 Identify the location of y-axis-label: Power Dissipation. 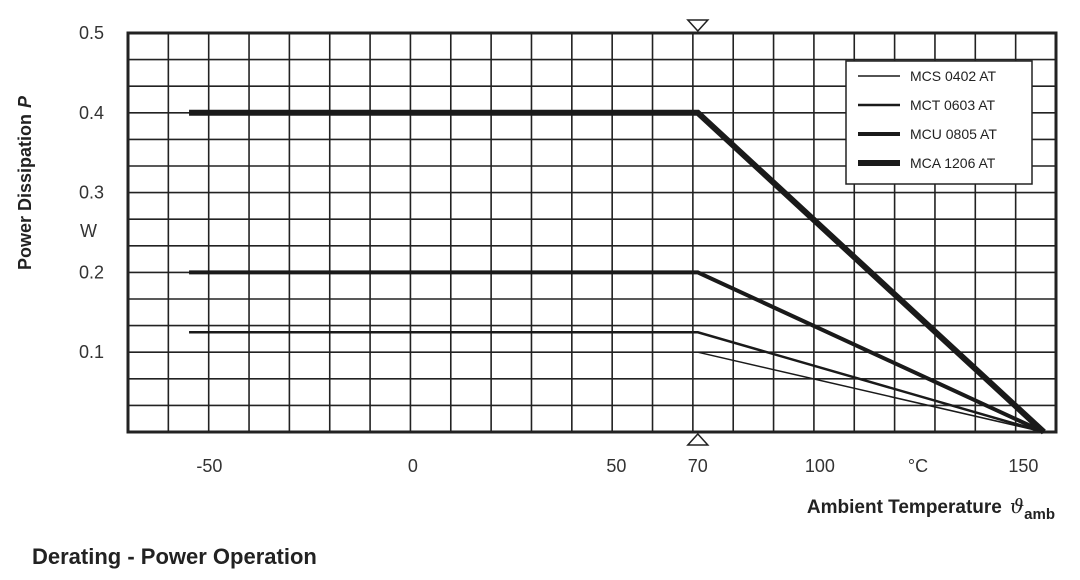
(25, 192).